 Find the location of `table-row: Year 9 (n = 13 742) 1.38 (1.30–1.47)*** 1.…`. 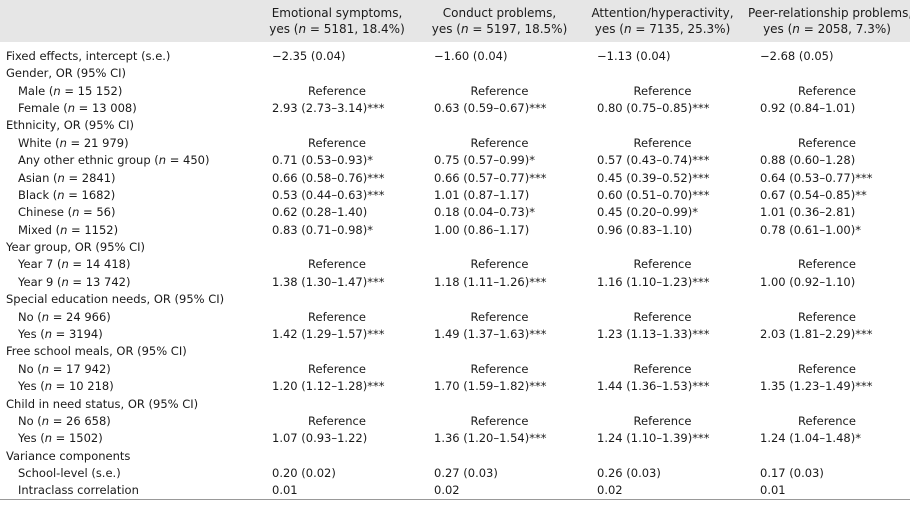

table-row: Year 9 (n = 13 742) 1.38 (1.30–1.47)*** 1.… is located at coordinates (455, 282).